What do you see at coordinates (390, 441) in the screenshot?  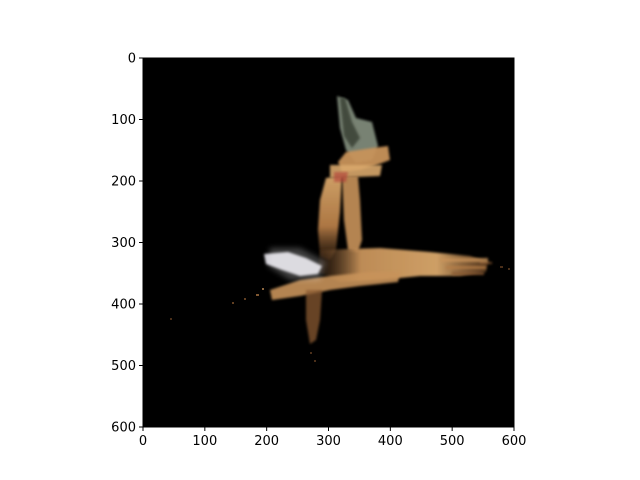 I see `x-tick-label: 400` at bounding box center [390, 441].